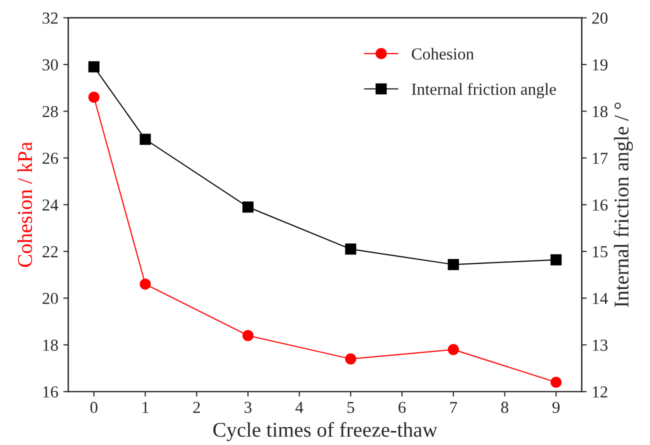 The width and height of the screenshot is (650, 445). What do you see at coordinates (50, 112) in the screenshot?
I see `y-tick-label: 28` at bounding box center [50, 112].